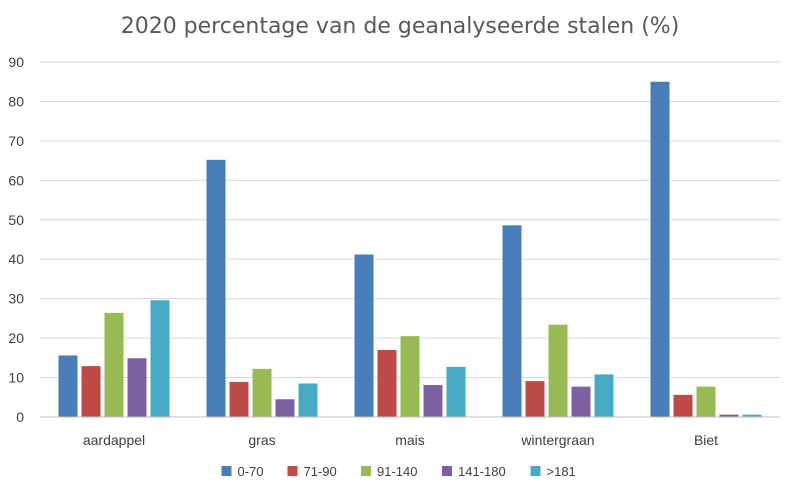 The image size is (800, 498). I want to click on y-tick-label: 10, so click(16, 378).